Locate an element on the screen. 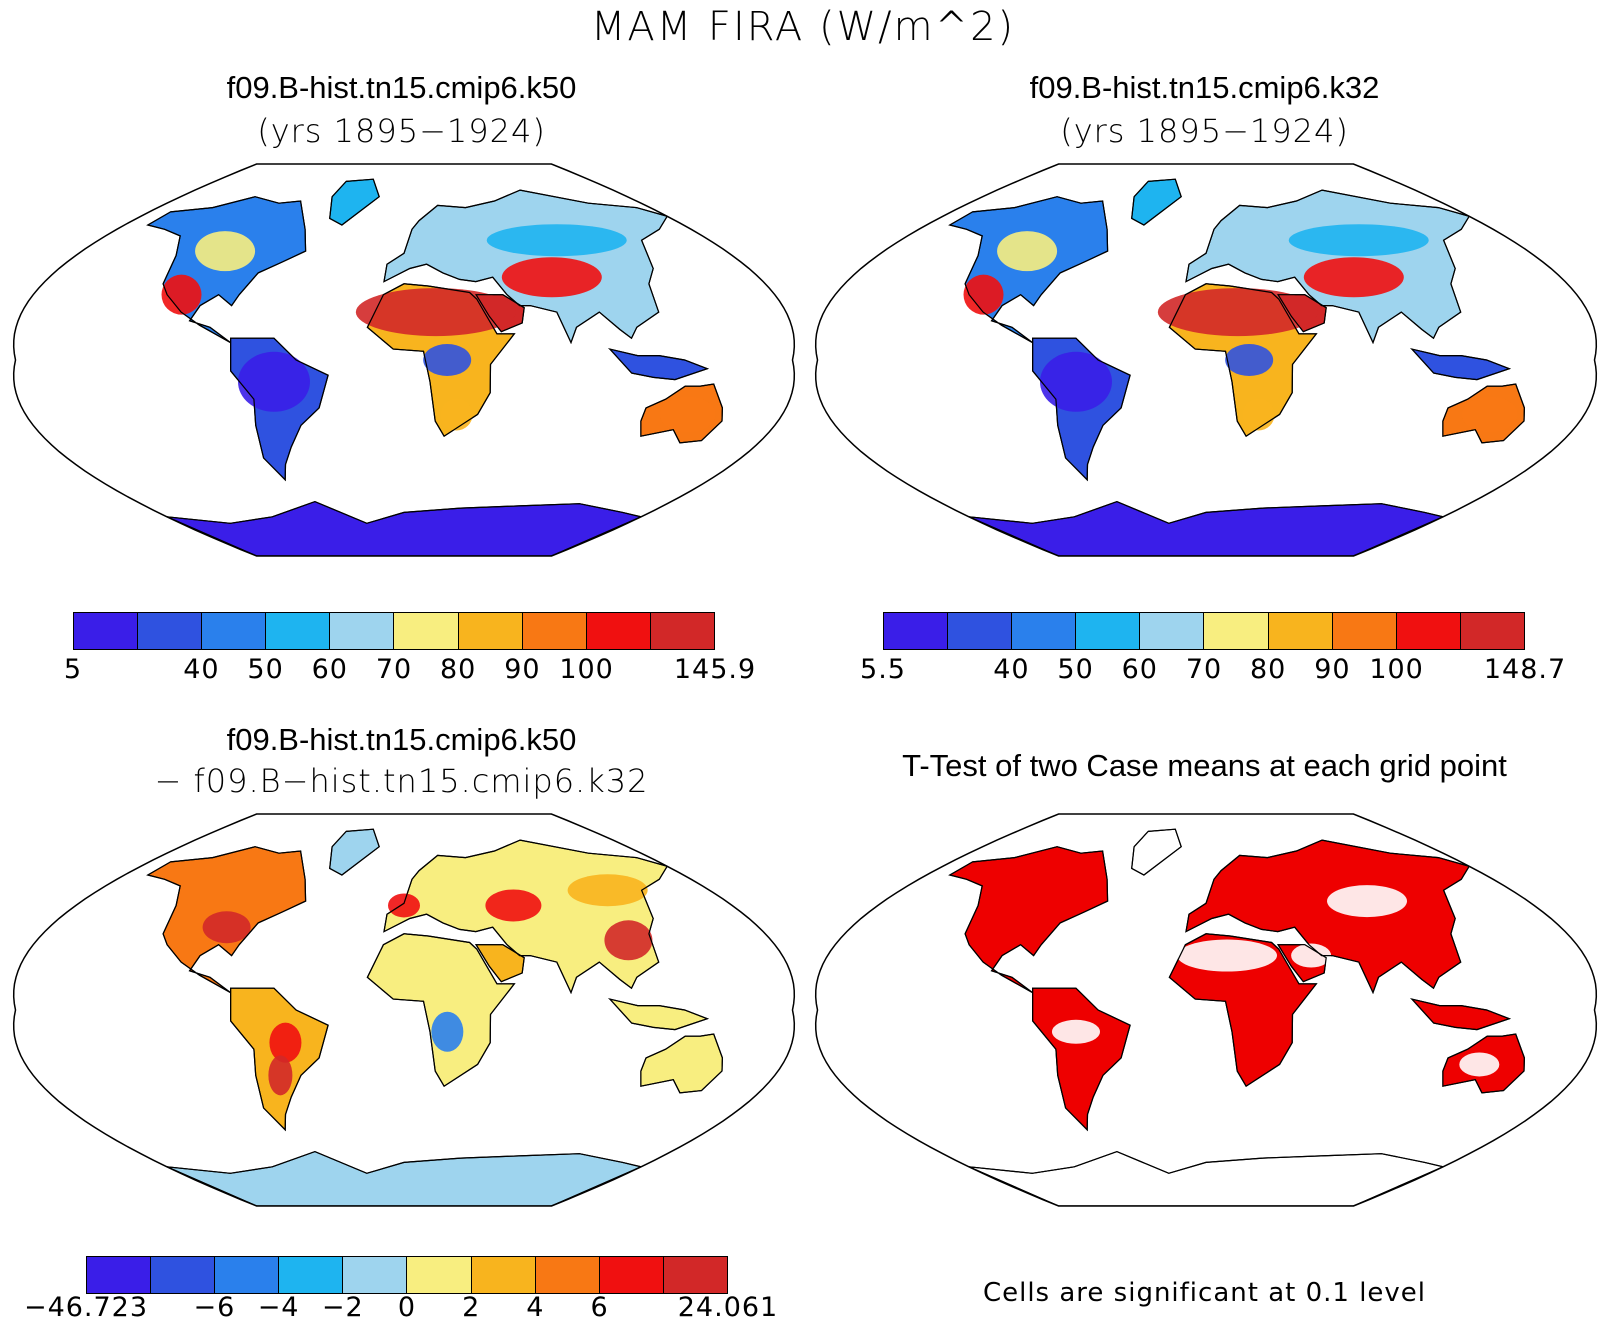 The width and height of the screenshot is (1606, 1327). colorbar-tick-label: −4 is located at coordinates (278, 1307).